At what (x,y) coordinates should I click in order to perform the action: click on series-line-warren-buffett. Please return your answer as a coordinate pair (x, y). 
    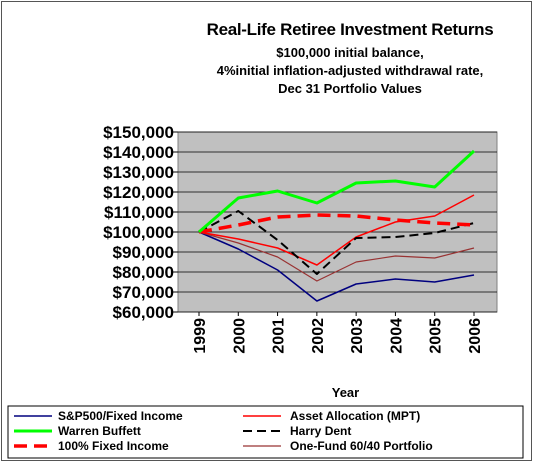
    Looking at the image, I should click on (337, 191).